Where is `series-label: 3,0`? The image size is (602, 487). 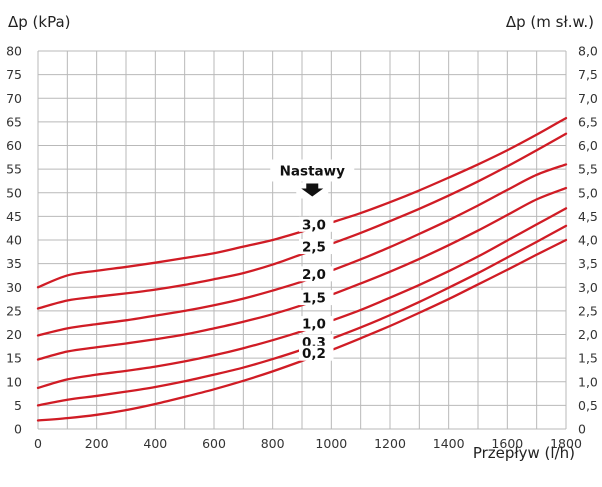 series-label: 3,0 is located at coordinates (314, 225).